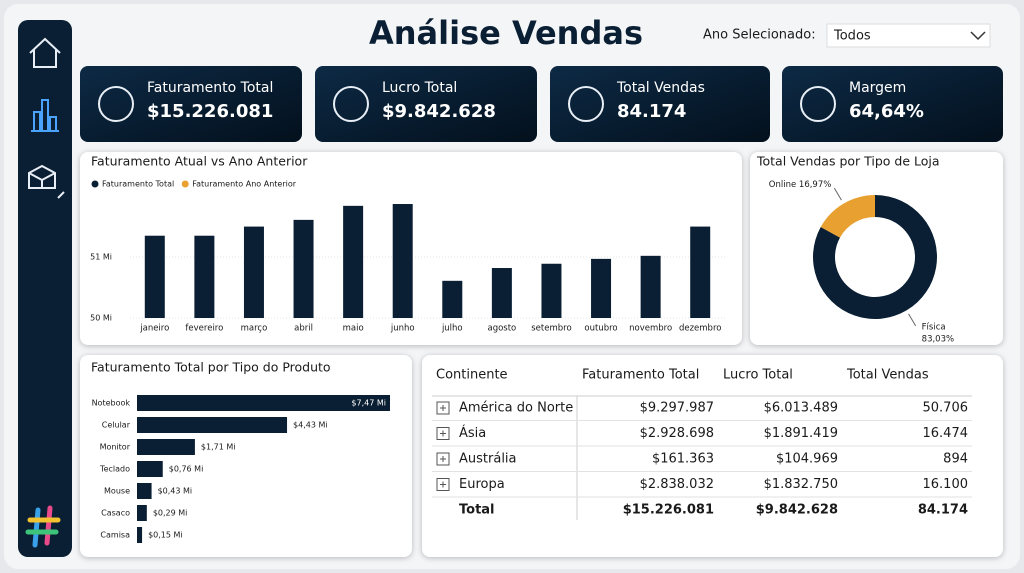  Describe the element at coordinates (477, 510) in the screenshot. I see `table-total: Total` at that location.